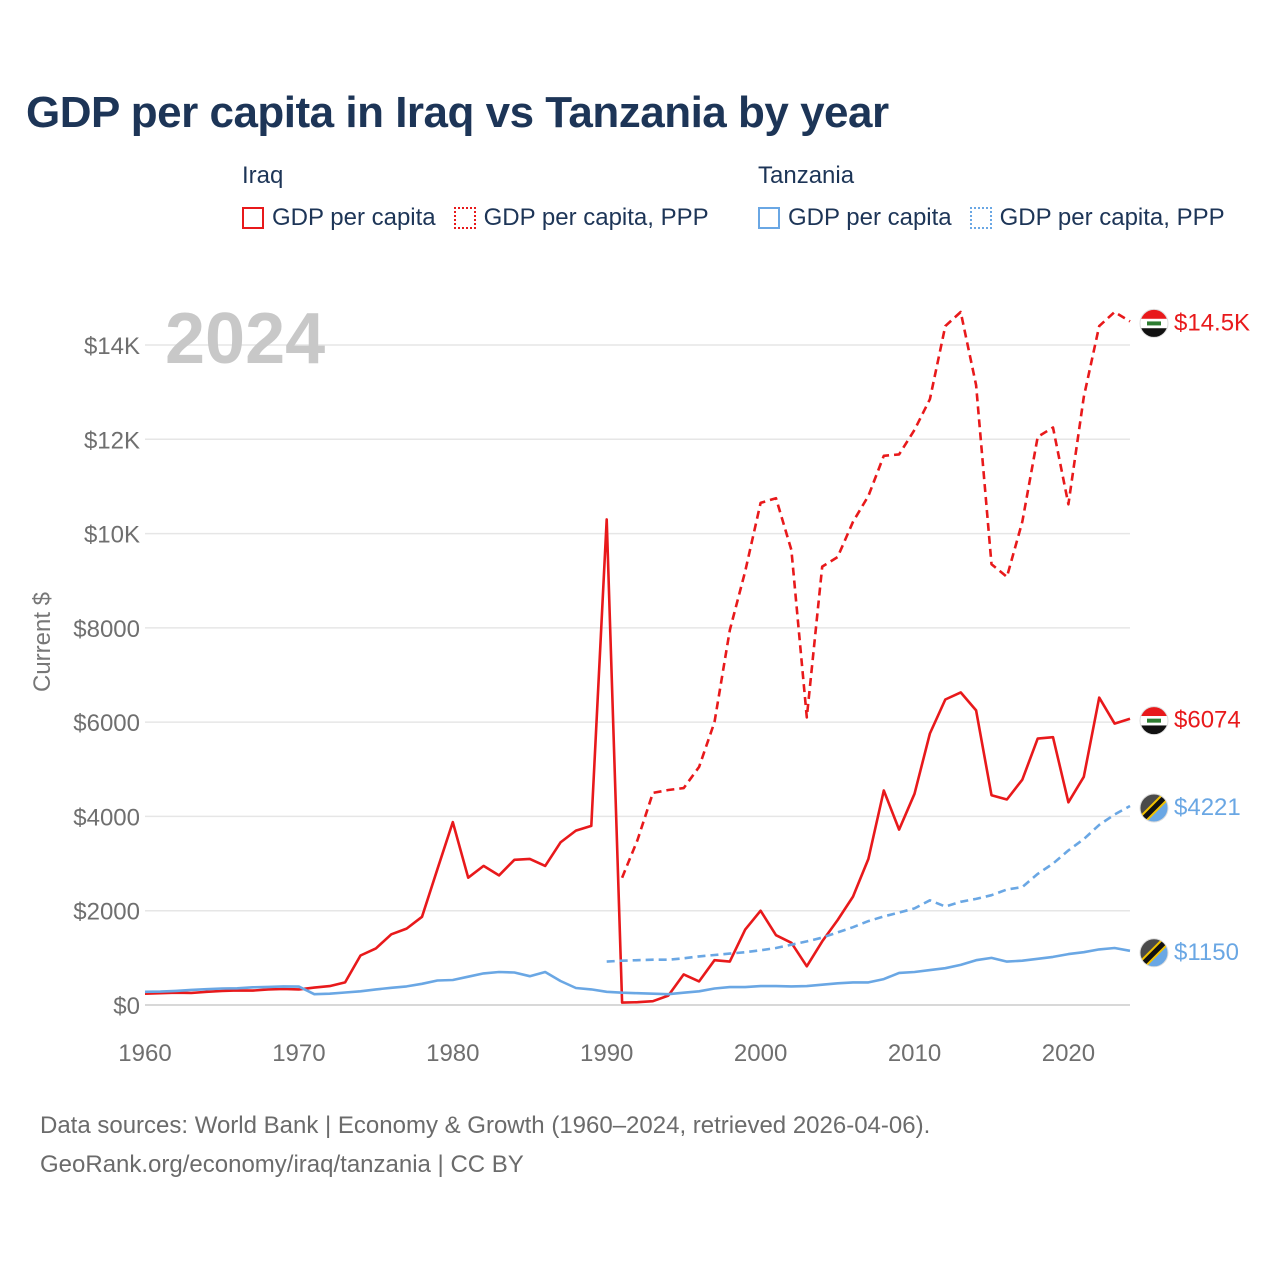 This screenshot has width=1280, height=1280. Describe the element at coordinates (1207, 720) in the screenshot. I see `series-end-label: $6074` at that location.